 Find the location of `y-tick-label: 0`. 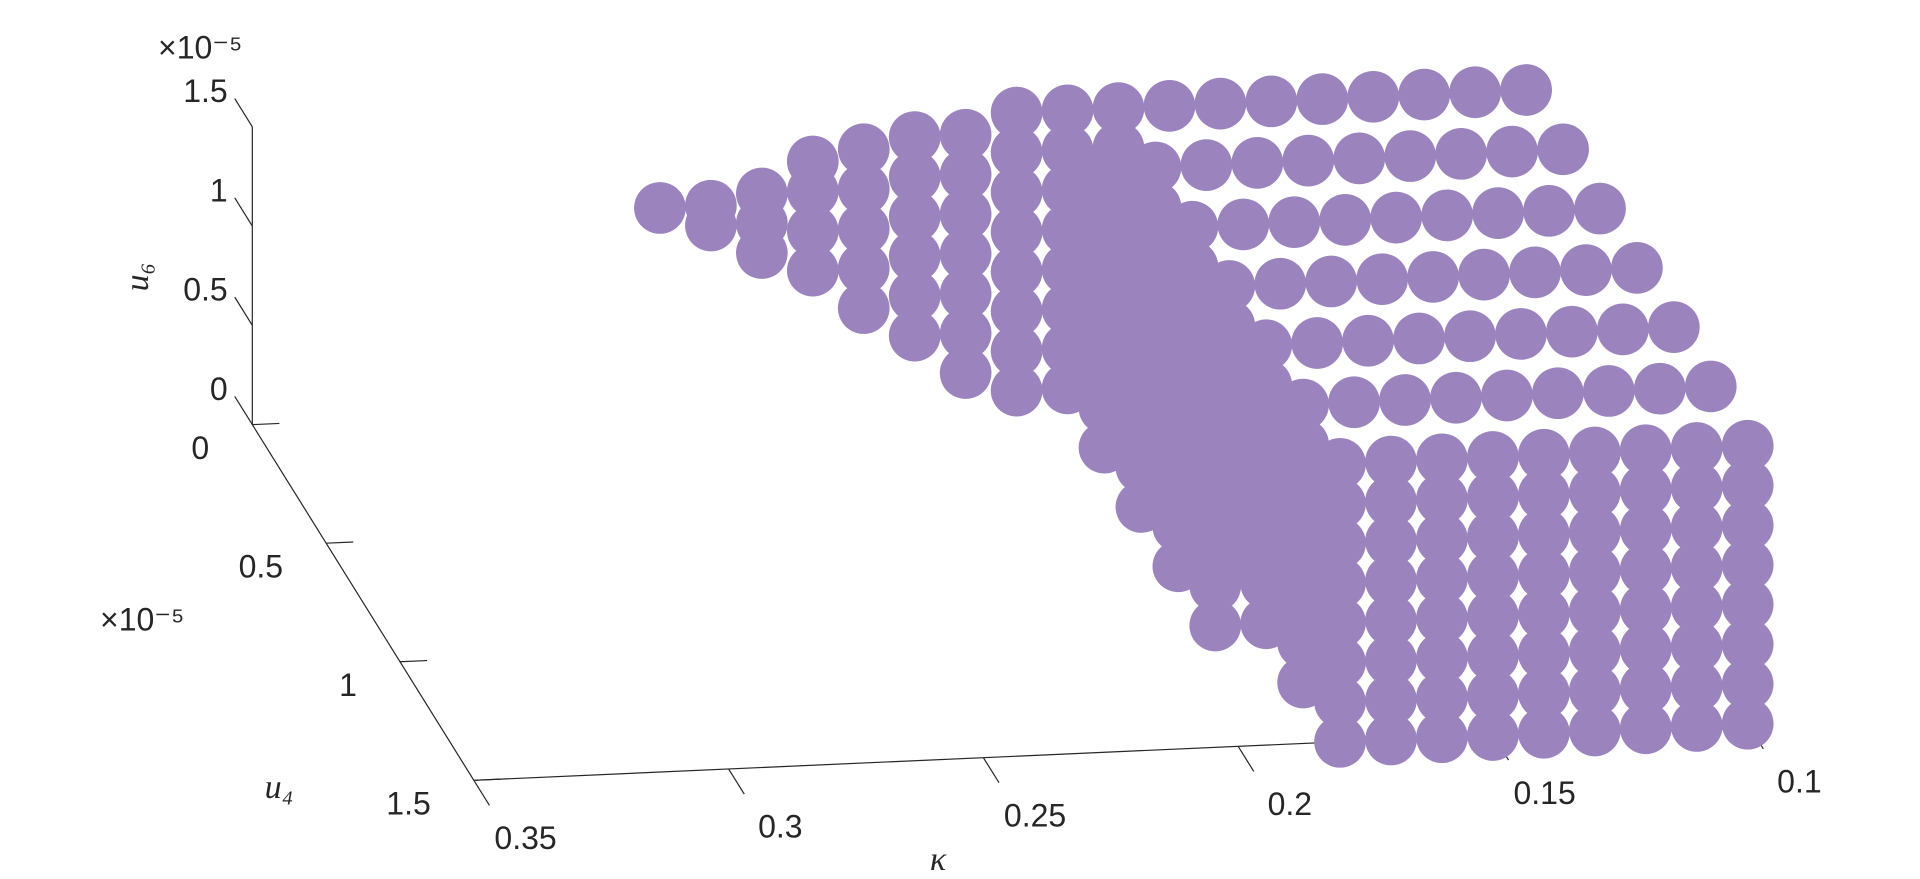

y-tick-label: 0 is located at coordinates (200, 448).